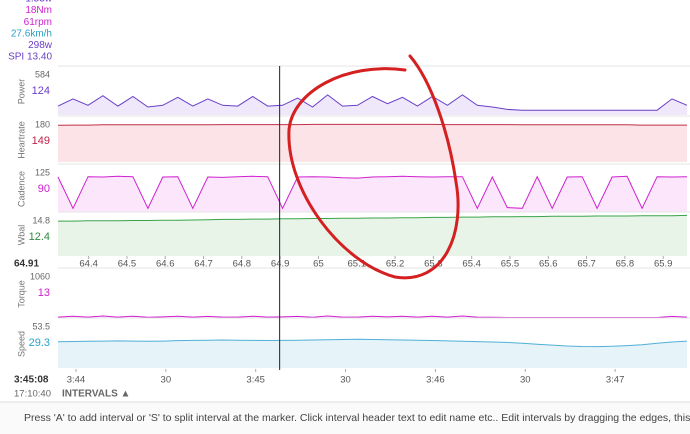 The height and width of the screenshot is (434, 690). What do you see at coordinates (32, 394) in the screenshot?
I see `clock-time: 17:10:40` at bounding box center [32, 394].